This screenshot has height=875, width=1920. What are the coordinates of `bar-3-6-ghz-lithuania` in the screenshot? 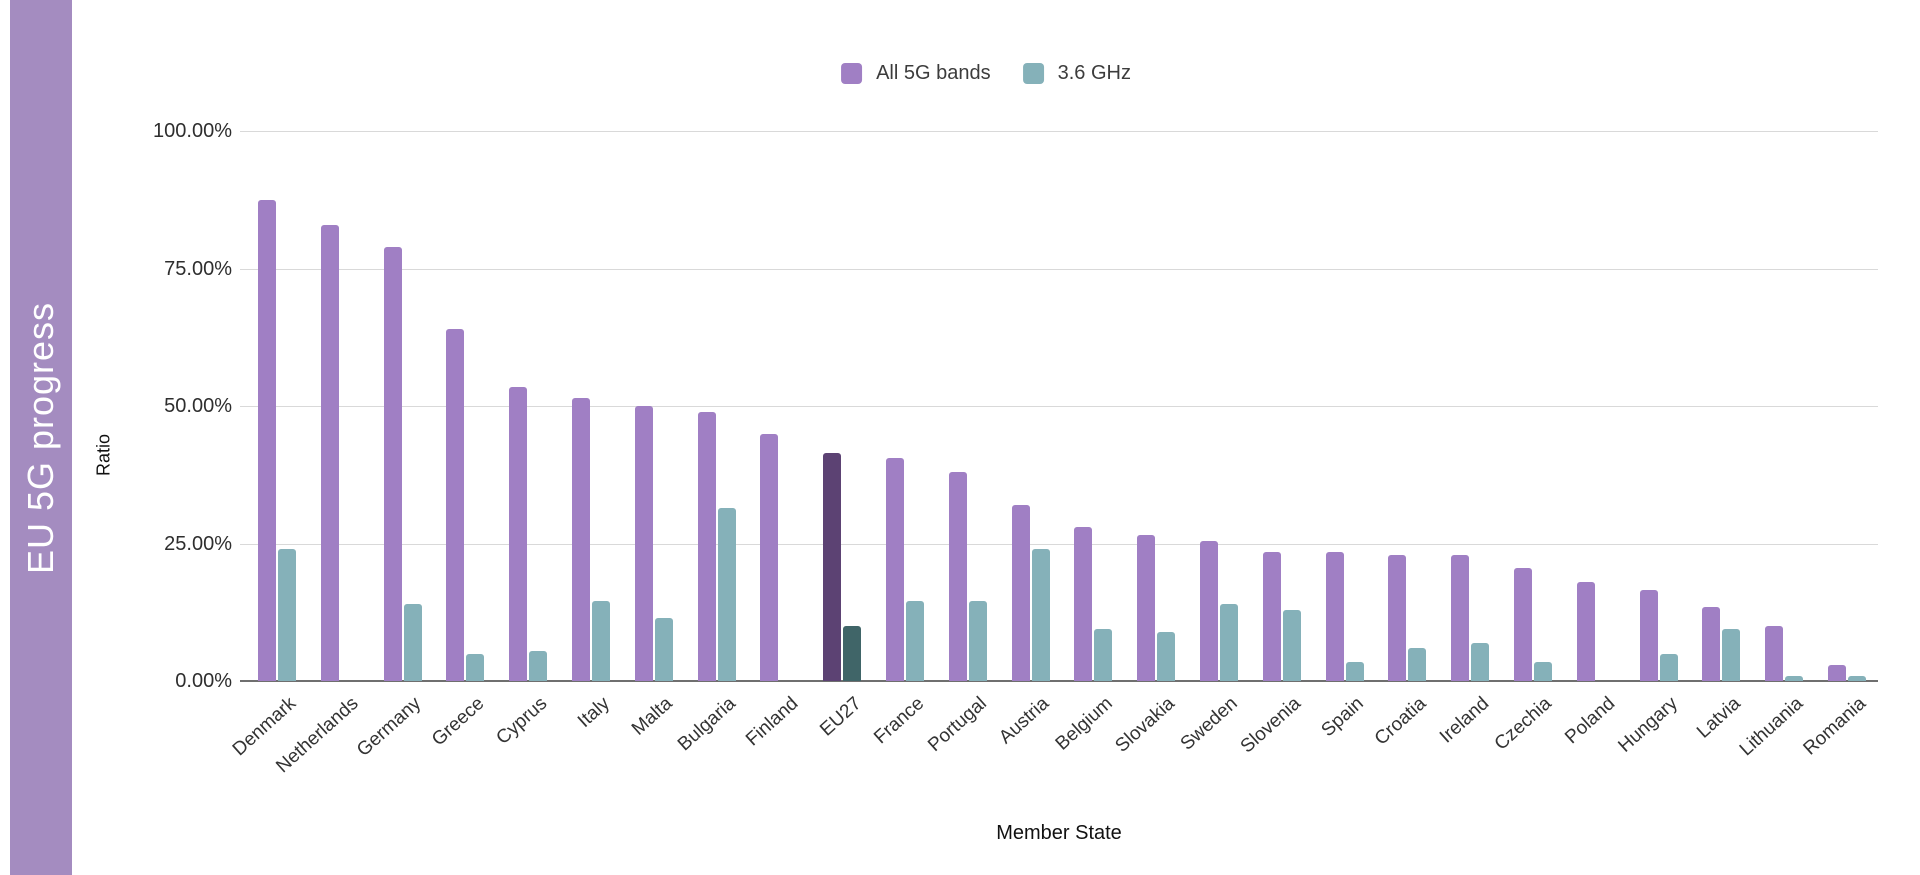 It's located at (1794, 678).